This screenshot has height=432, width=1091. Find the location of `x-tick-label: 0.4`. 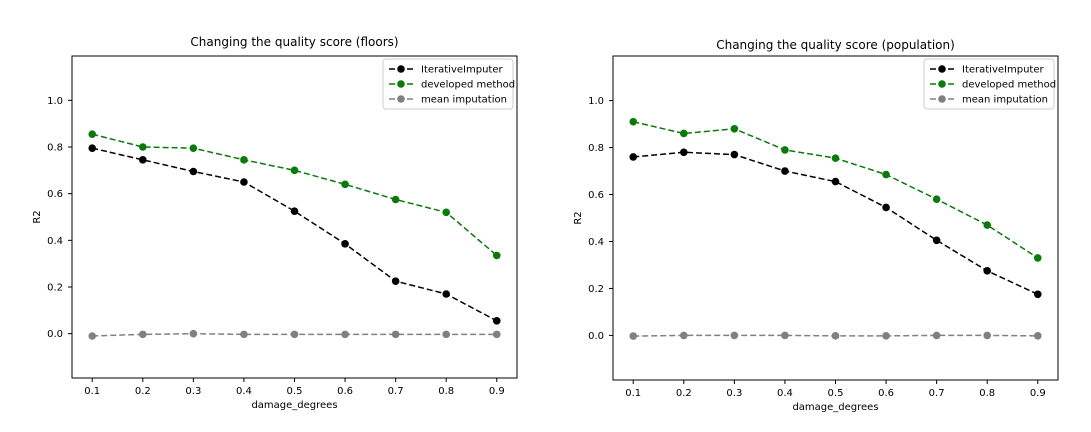

x-tick-label: 0.4 is located at coordinates (785, 393).